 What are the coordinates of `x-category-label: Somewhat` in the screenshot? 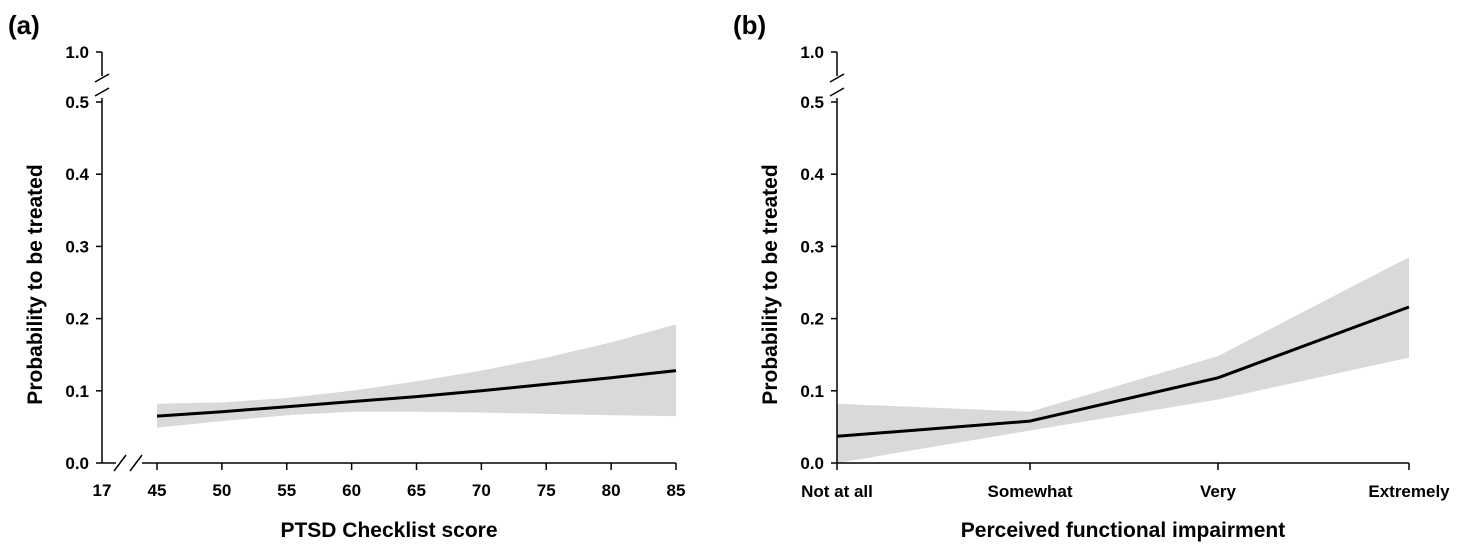 It's located at (1029, 491).